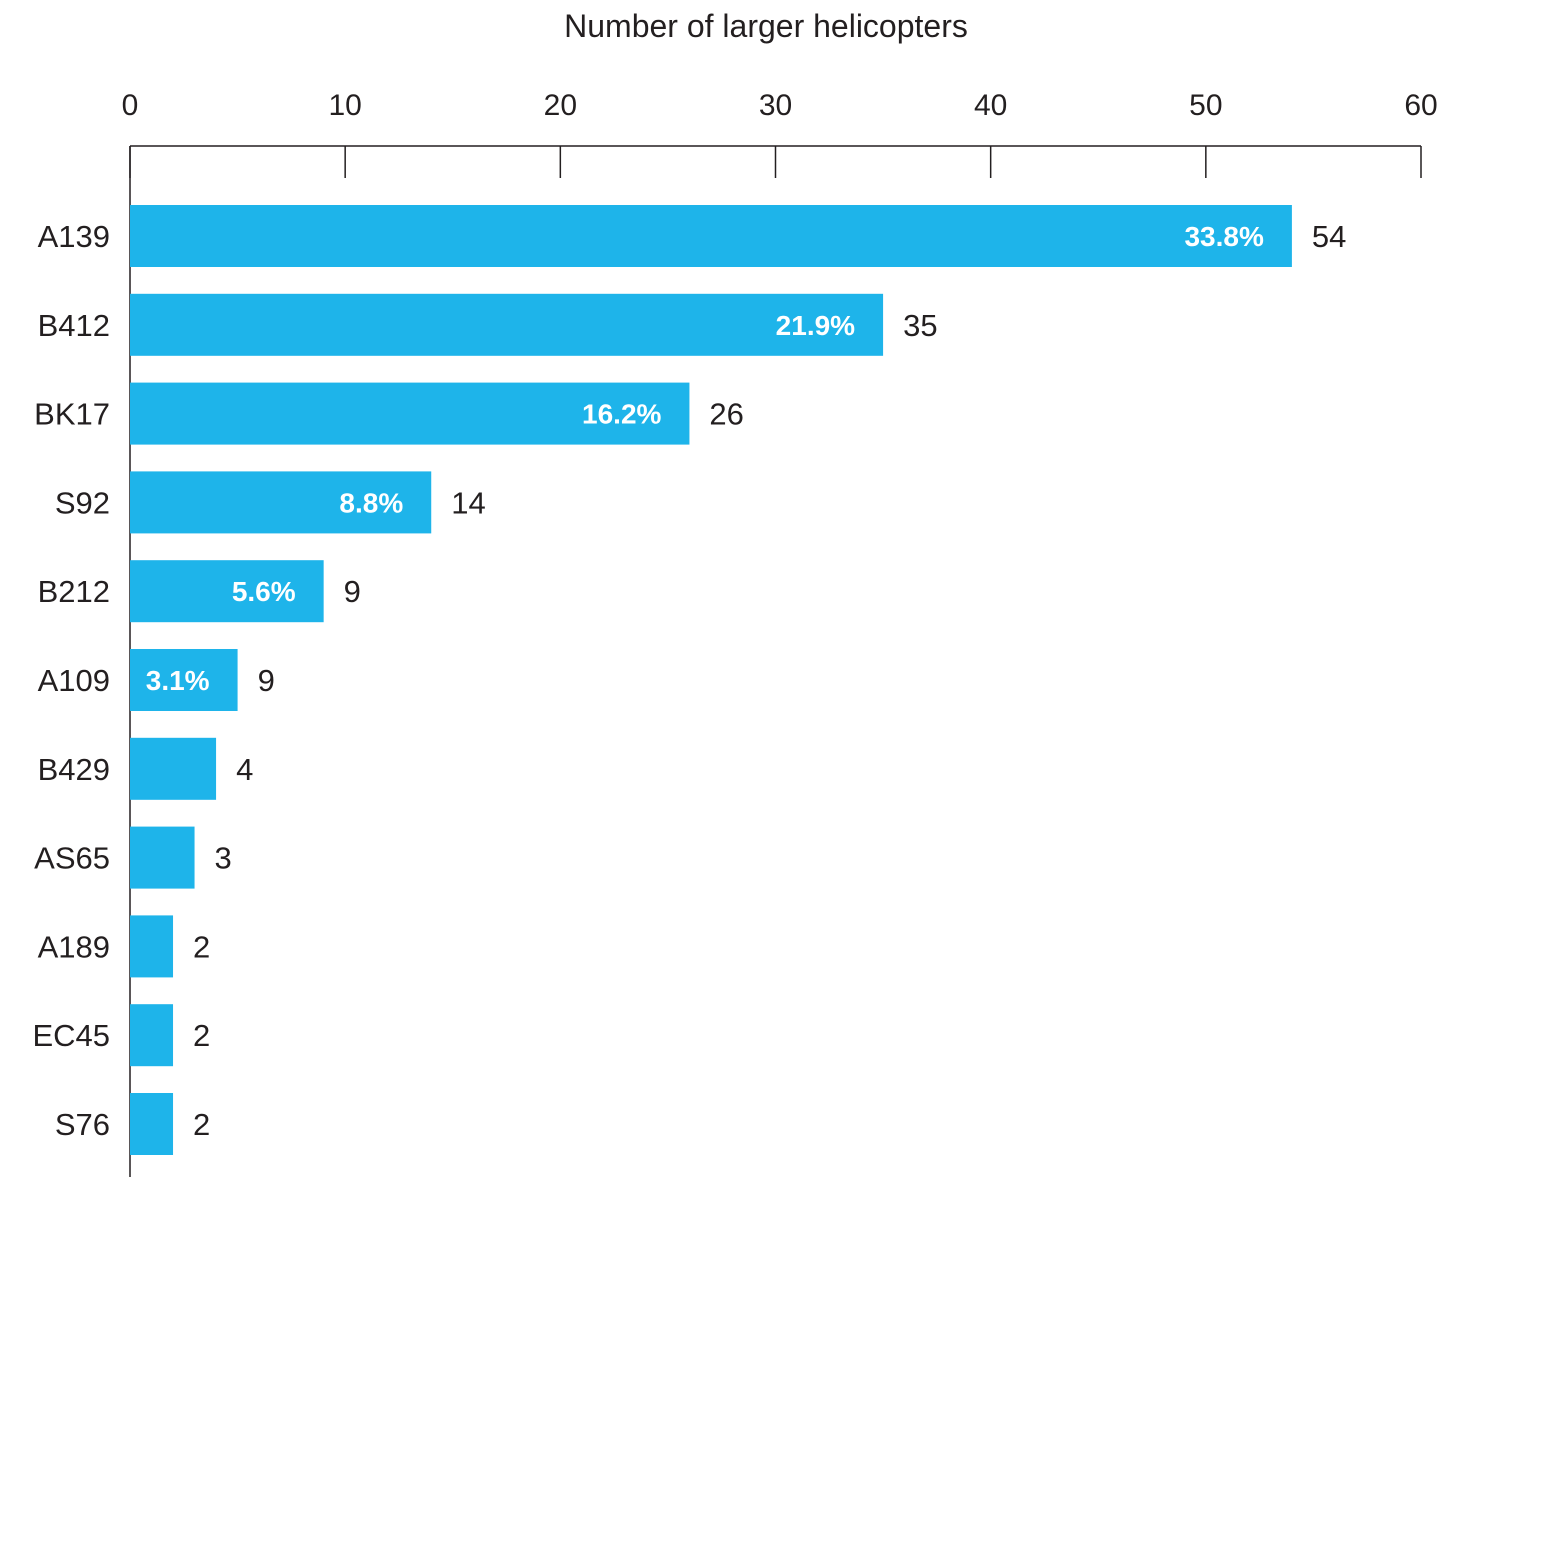  Describe the element at coordinates (152, 1035) in the screenshot. I see `bar-EC45` at that location.